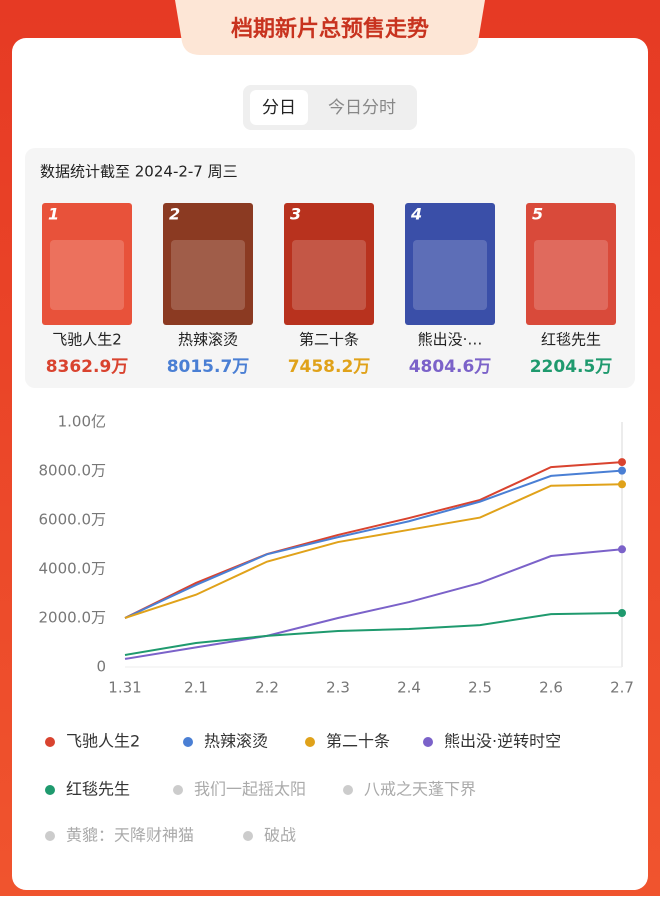 The image size is (660, 900). What do you see at coordinates (196, 688) in the screenshot?
I see `x-tick-label: 2.1` at bounding box center [196, 688].